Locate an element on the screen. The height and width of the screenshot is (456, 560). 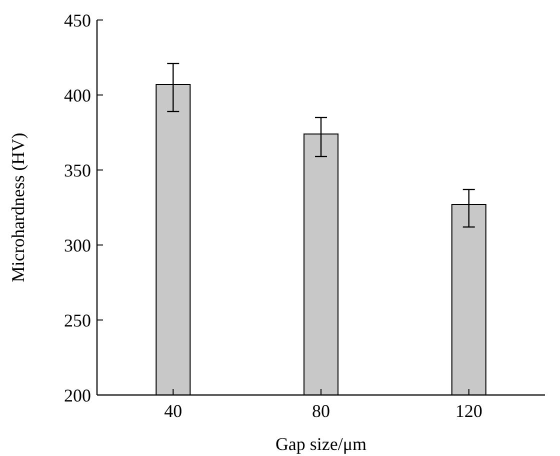
x-axis-title: Gap size/μm is located at coordinates (321, 444).